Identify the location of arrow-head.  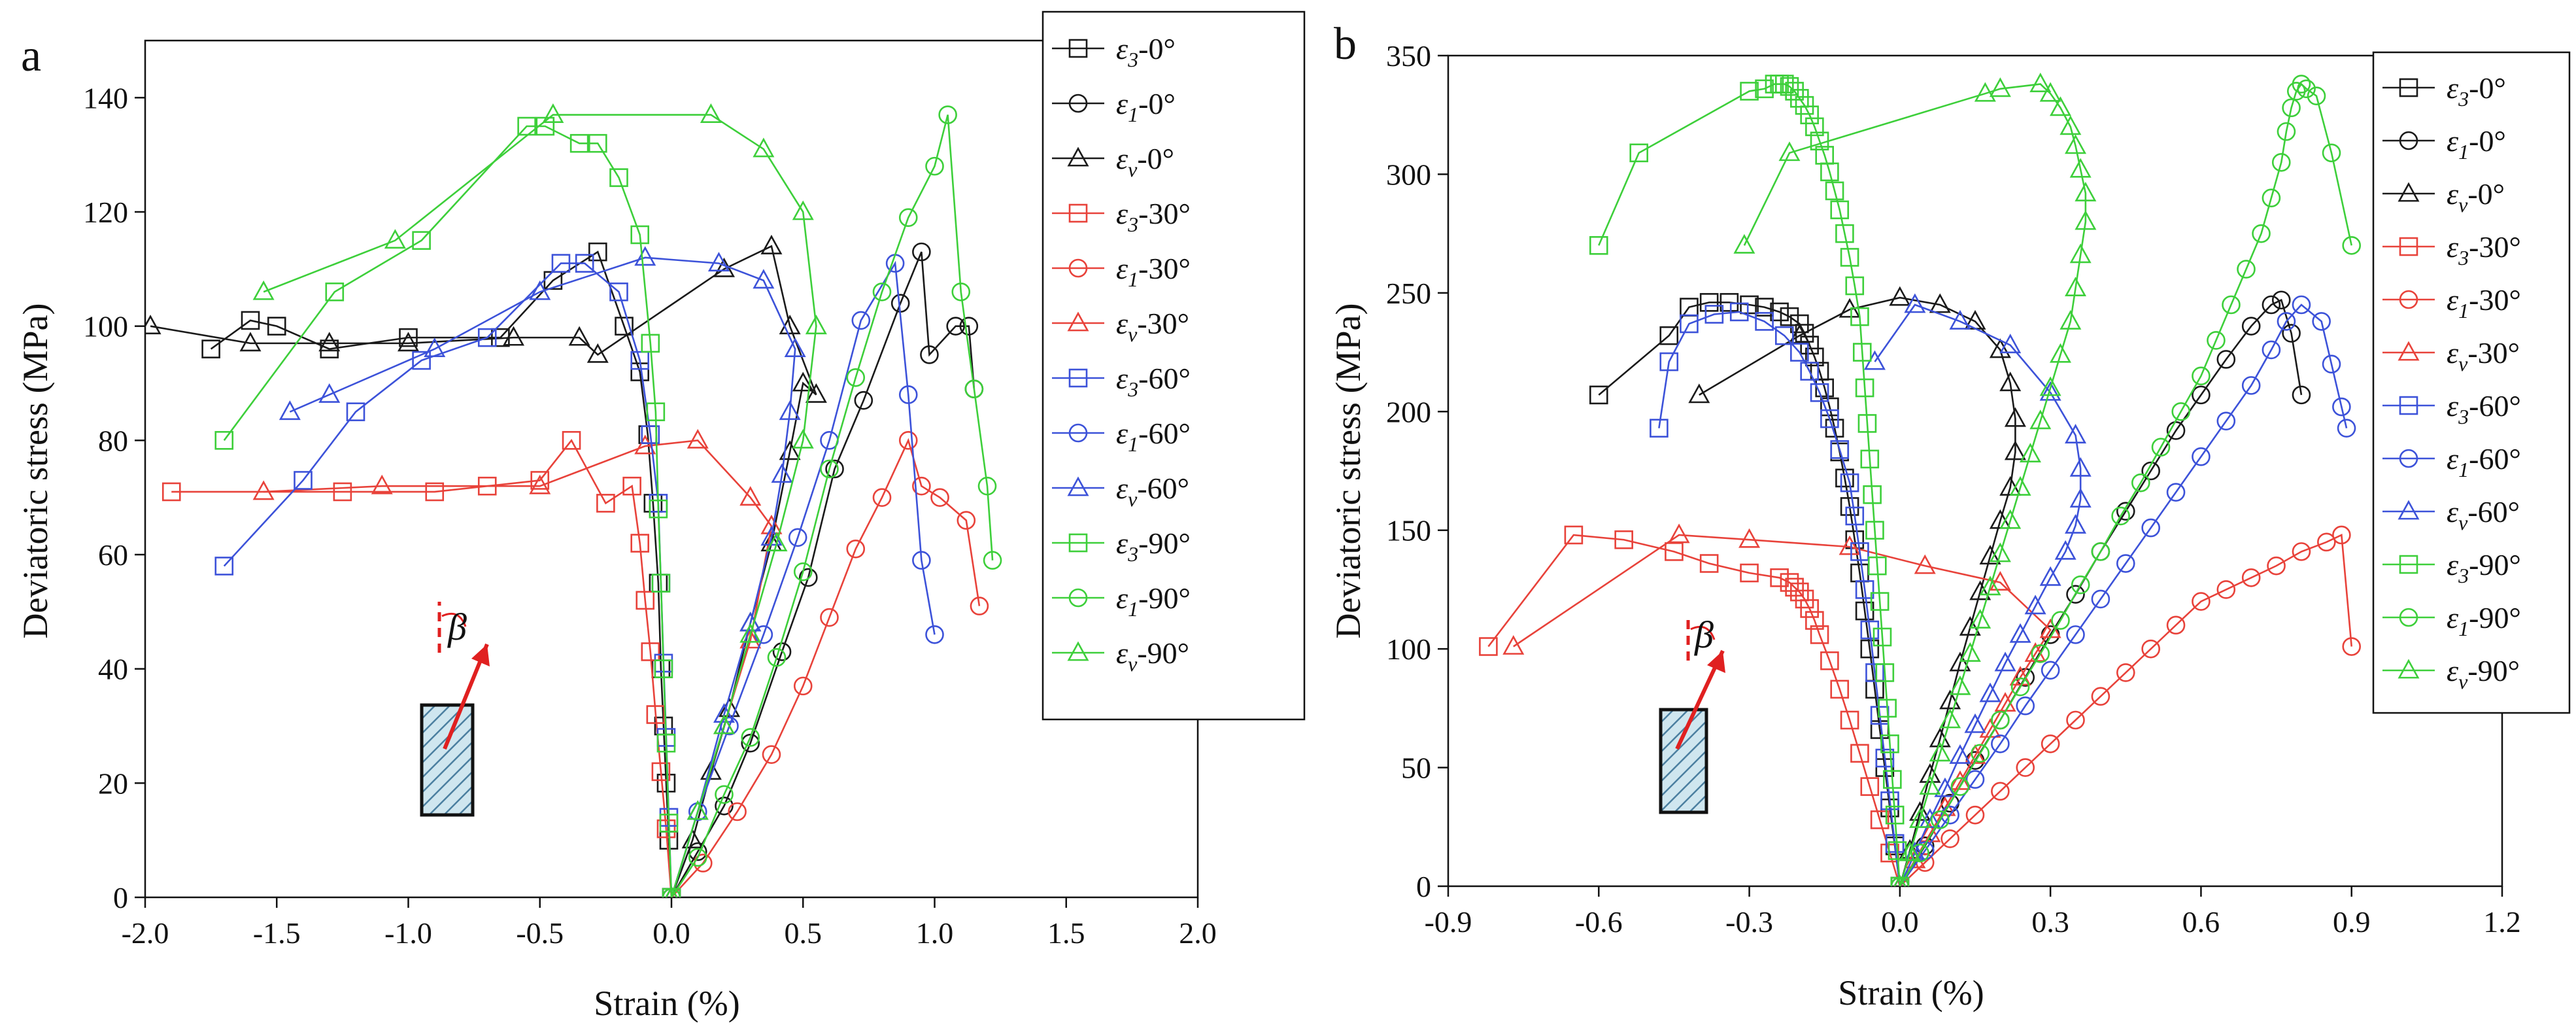
(480, 655).